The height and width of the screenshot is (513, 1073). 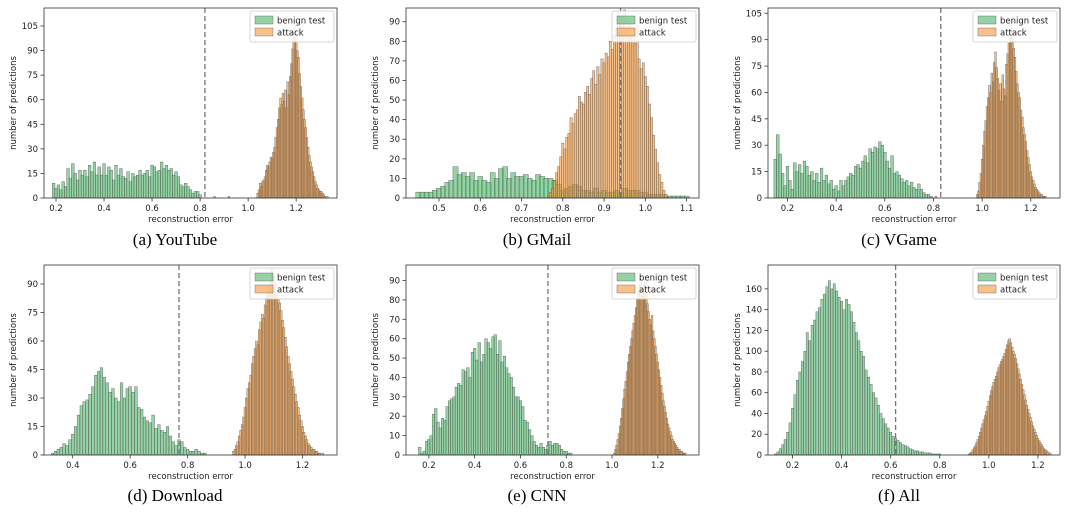 What do you see at coordinates (604, 209) in the screenshot?
I see `x-tick-label: 0.9` at bounding box center [604, 209].